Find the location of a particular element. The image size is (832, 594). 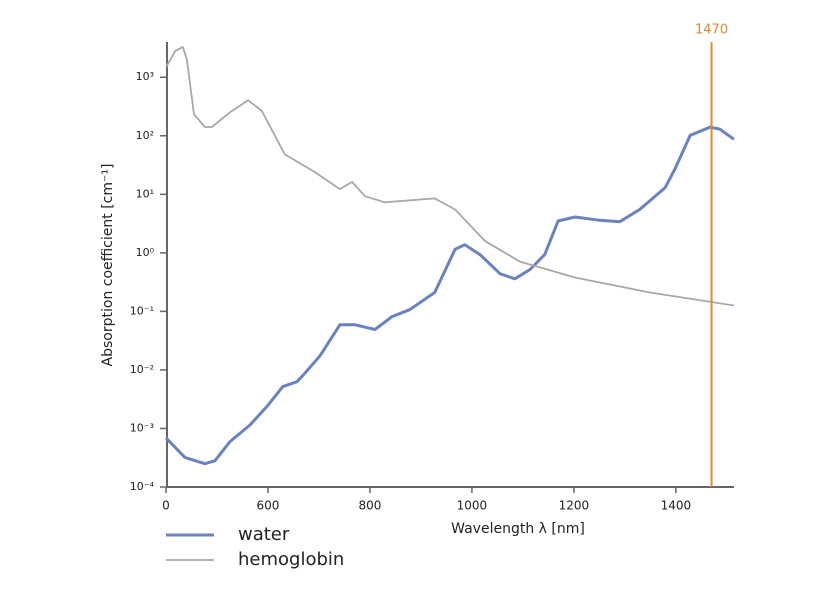

x-axis-label: Wavelength λ [nm] is located at coordinates (518, 529).